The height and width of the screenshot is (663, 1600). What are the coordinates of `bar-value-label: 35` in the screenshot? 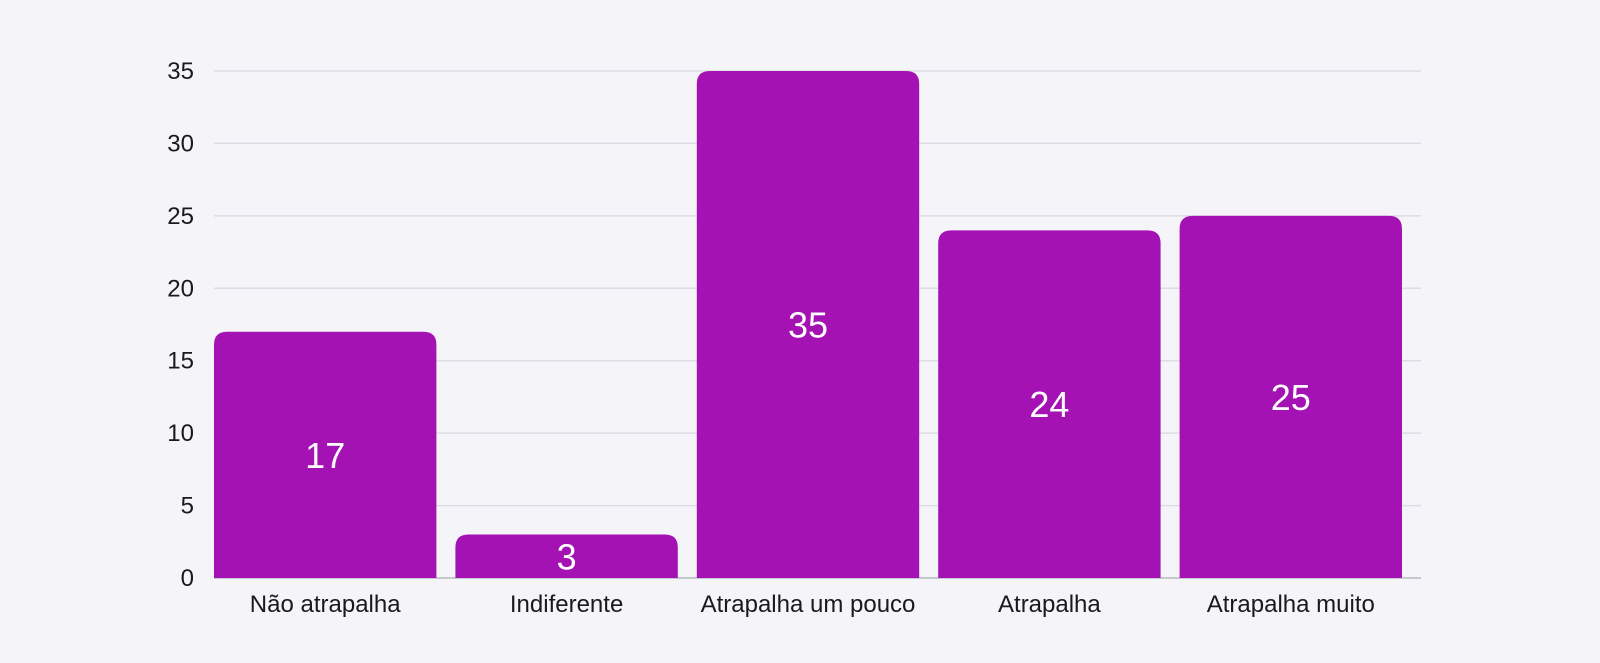 It's located at (808, 325).